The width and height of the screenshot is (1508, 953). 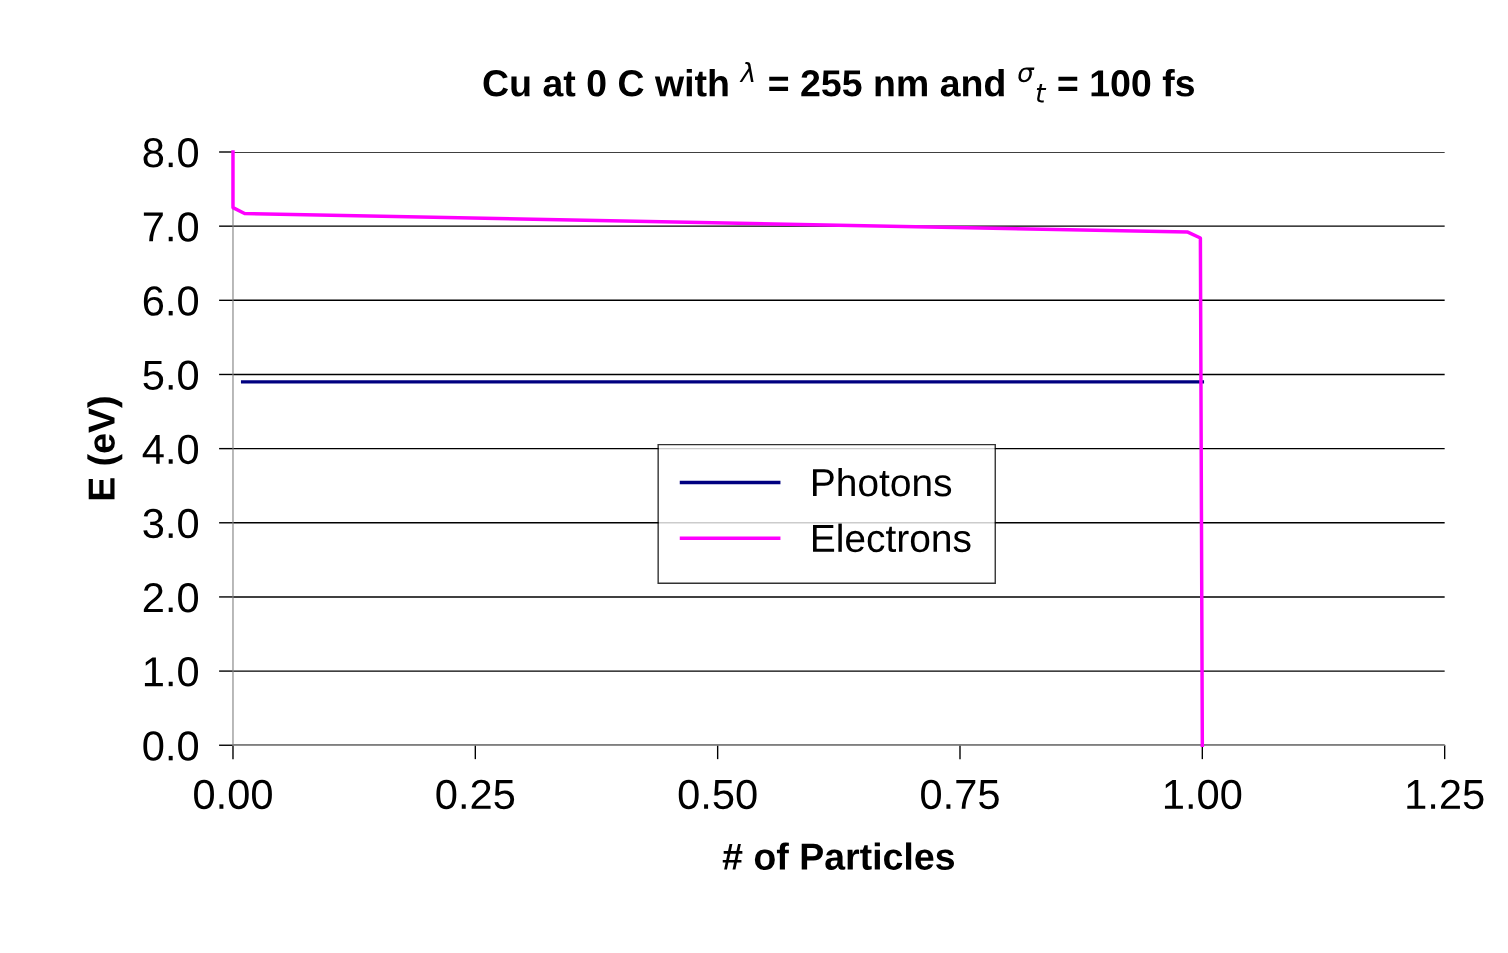 What do you see at coordinates (882, 482) in the screenshot?
I see `legend-label: Photons` at bounding box center [882, 482].